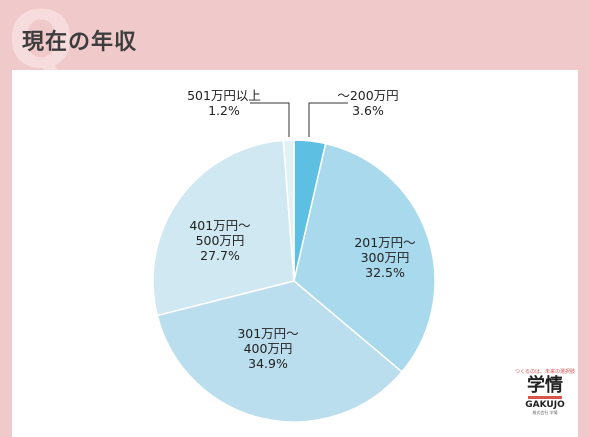 Image resolution: width=590 pixels, height=437 pixels. I want to click on slice-percent: 3.6%, so click(368, 110).